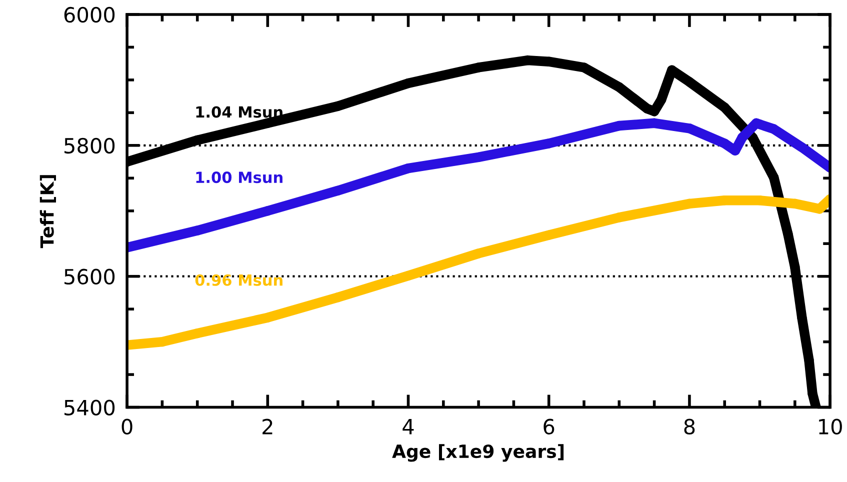  Describe the element at coordinates (549, 426) in the screenshot. I see `x-tick-label: 6` at that location.